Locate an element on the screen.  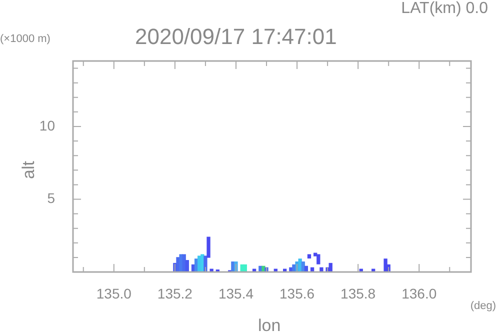
x-tick-label: 136.0 is located at coordinates (419, 293).